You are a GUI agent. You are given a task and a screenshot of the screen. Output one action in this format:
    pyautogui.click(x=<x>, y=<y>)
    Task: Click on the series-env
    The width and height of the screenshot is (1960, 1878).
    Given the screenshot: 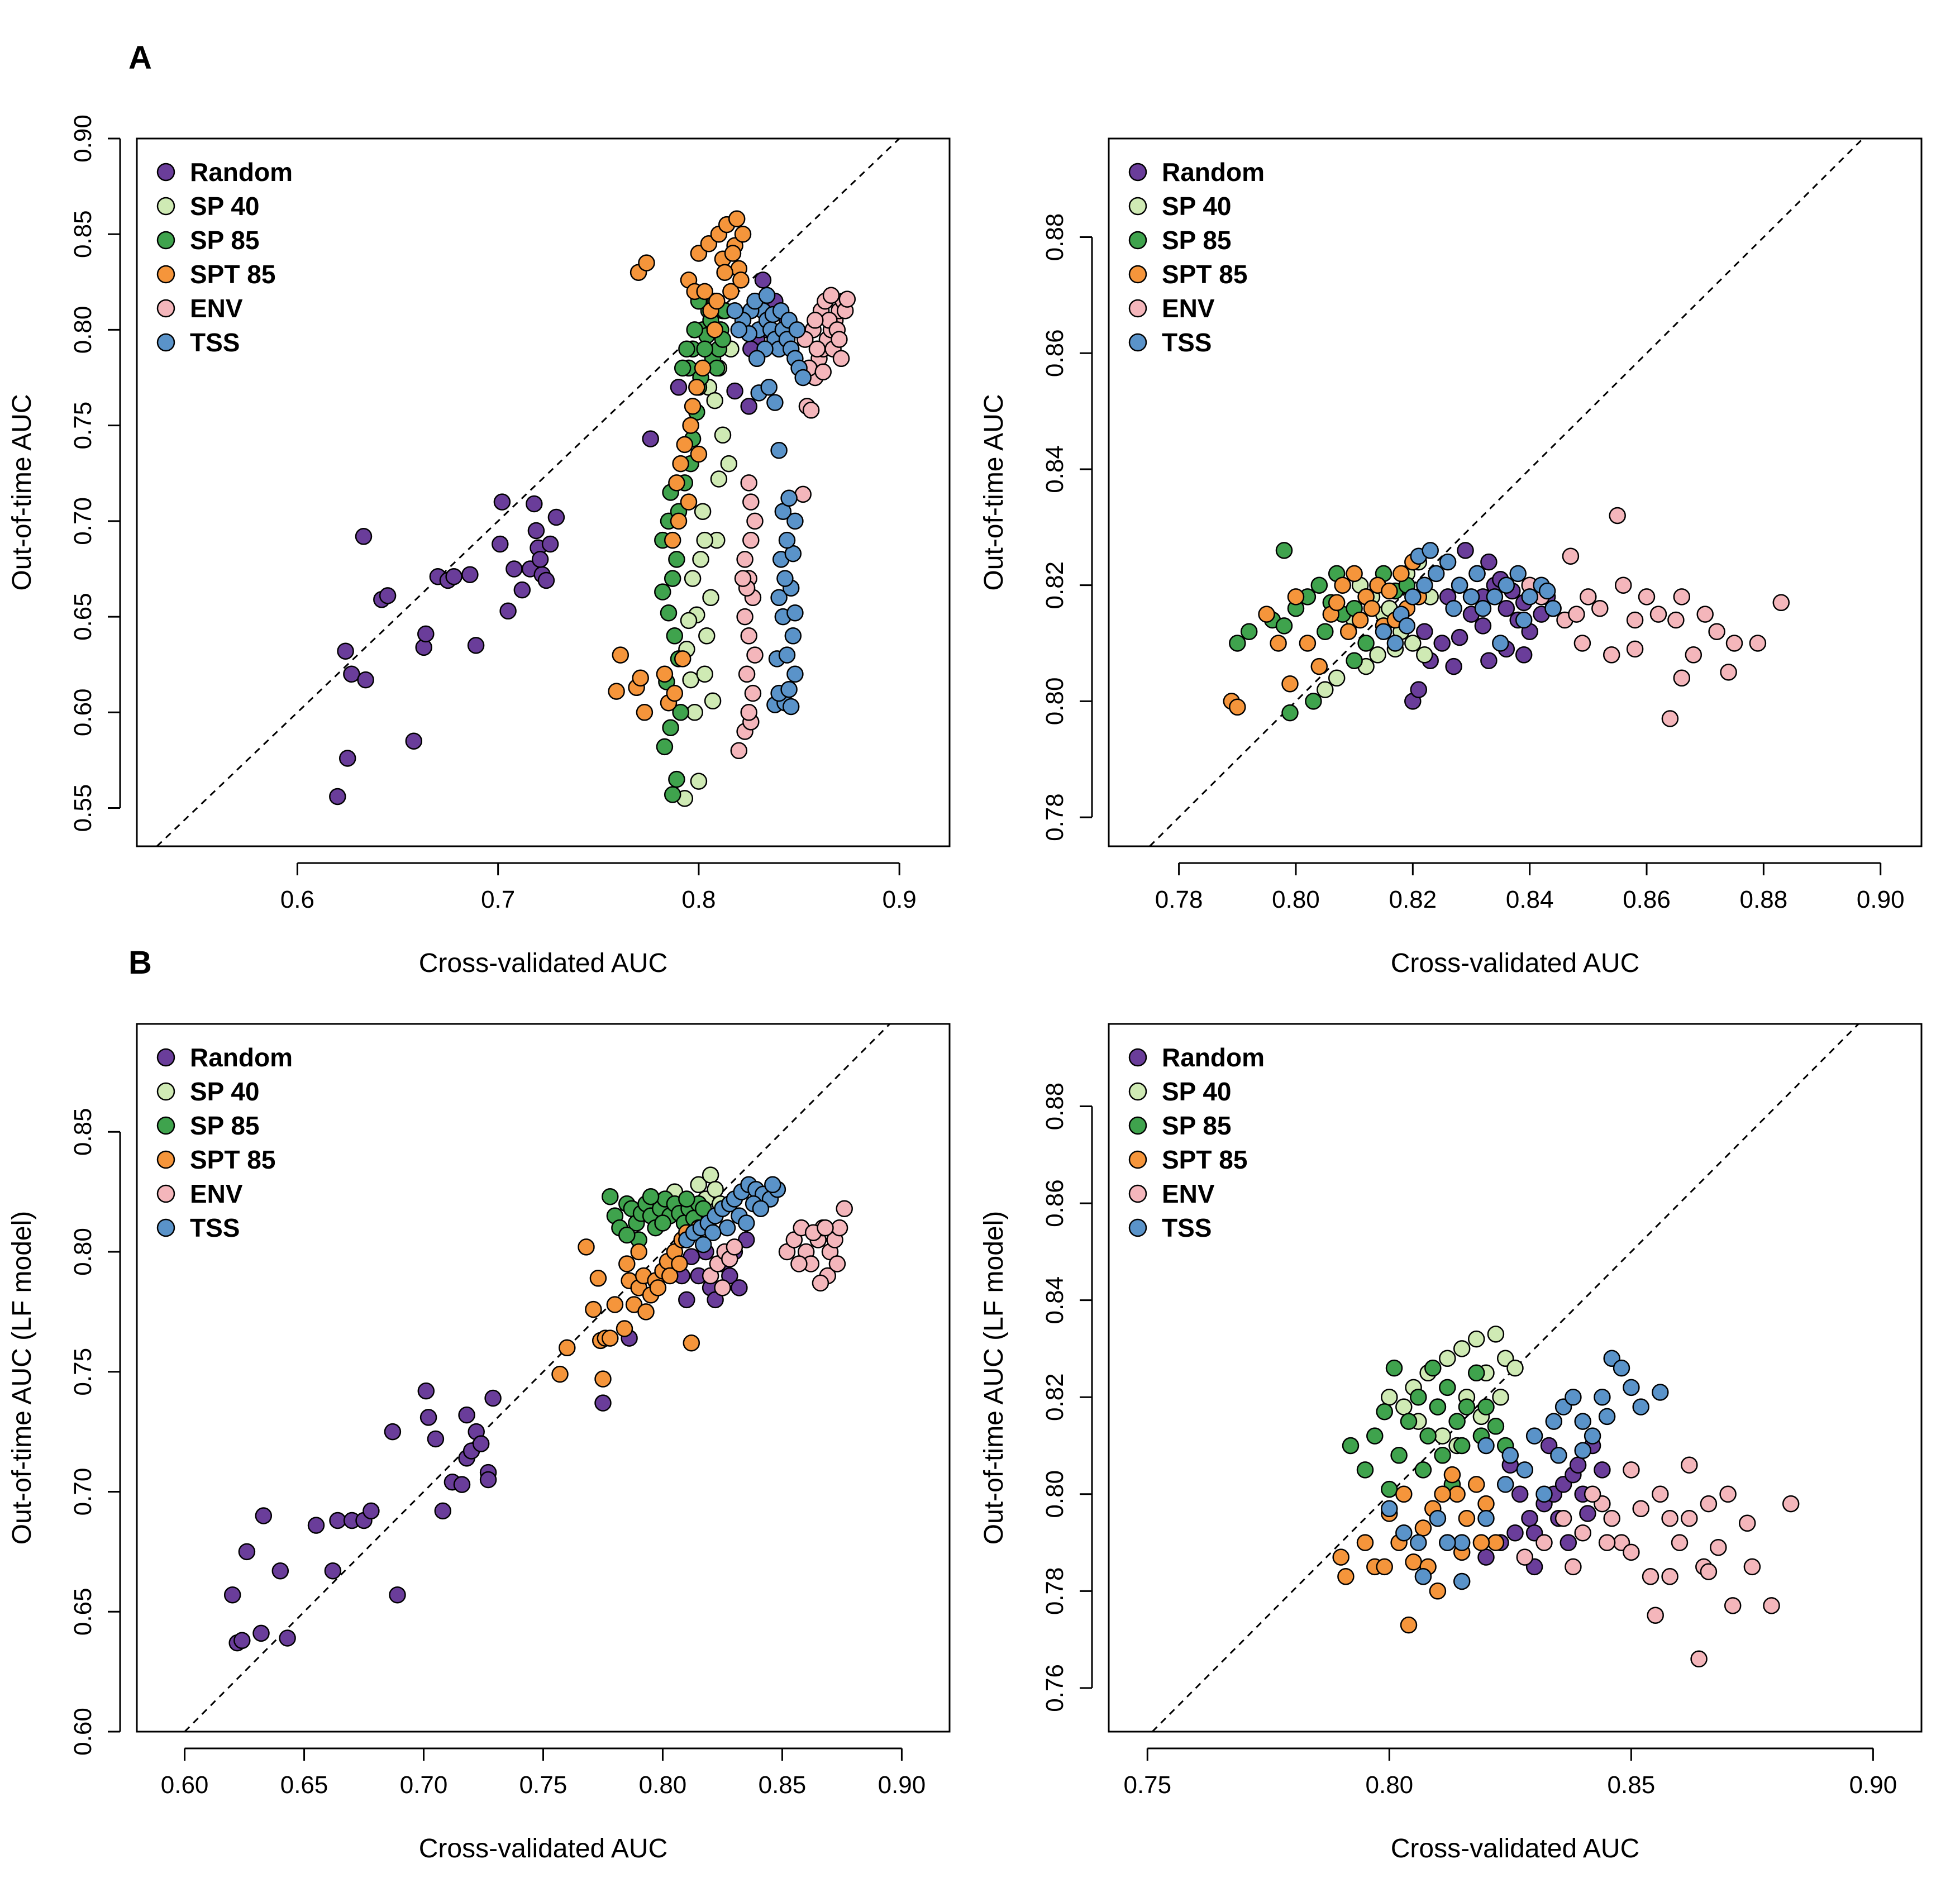 What is the action you would take?
    pyautogui.click(x=1655, y=617)
    